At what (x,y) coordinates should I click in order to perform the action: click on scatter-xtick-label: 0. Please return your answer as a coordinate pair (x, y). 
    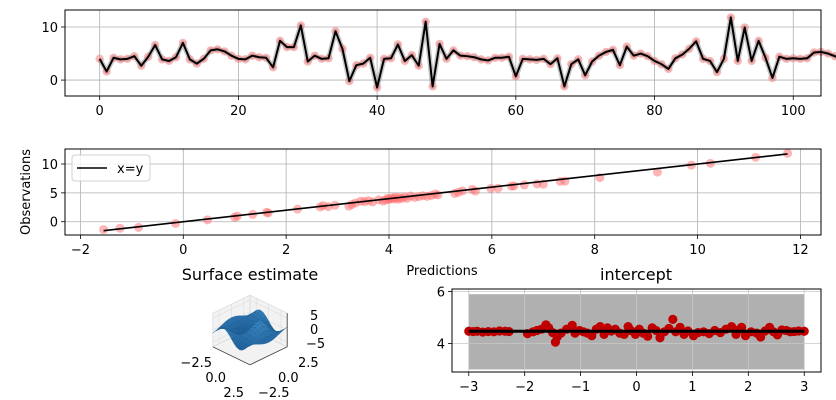
    Looking at the image, I should click on (183, 250).